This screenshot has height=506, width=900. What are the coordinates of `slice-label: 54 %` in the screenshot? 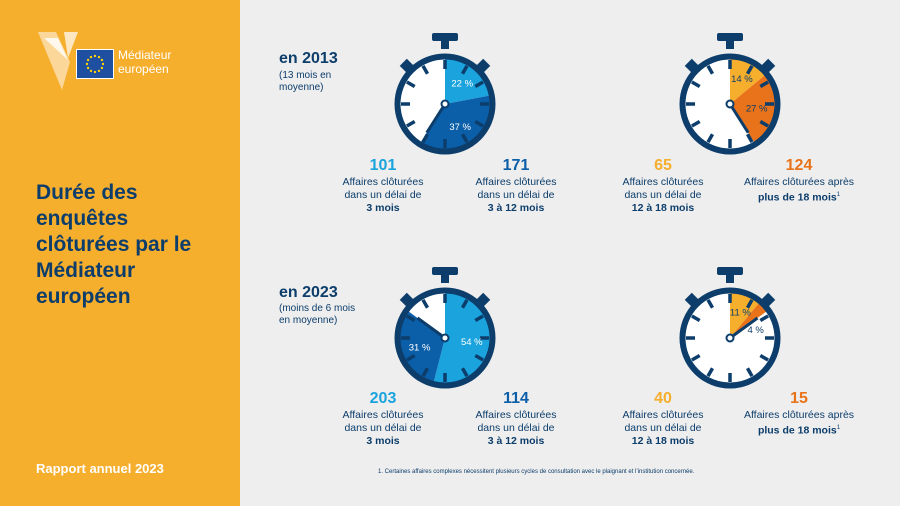 It's located at (472, 342).